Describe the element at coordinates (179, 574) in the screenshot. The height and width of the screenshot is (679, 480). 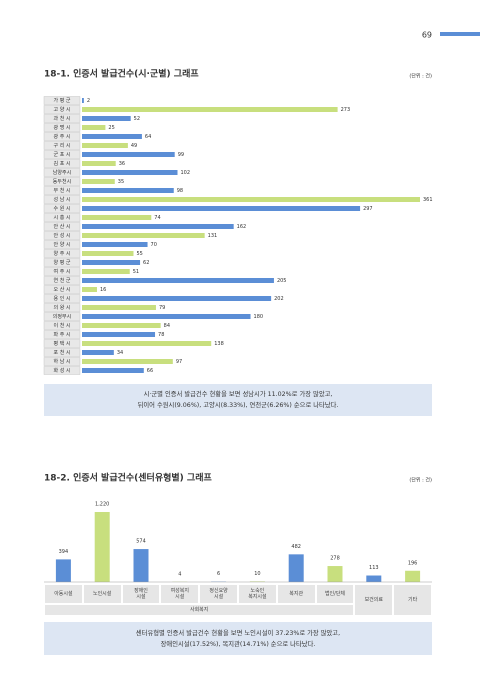
I see `value-label: 4` at that location.